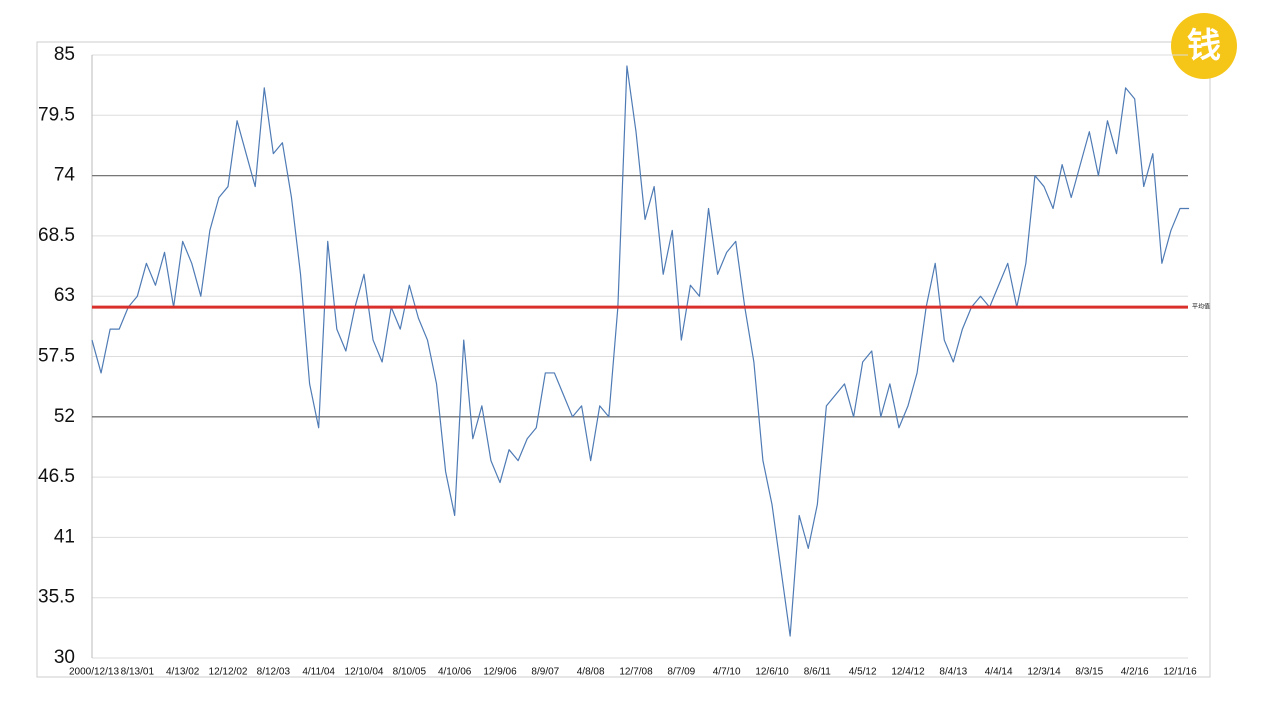  Describe the element at coordinates (591, 672) in the screenshot. I see `x-tick-label: 4/8/08` at that location.